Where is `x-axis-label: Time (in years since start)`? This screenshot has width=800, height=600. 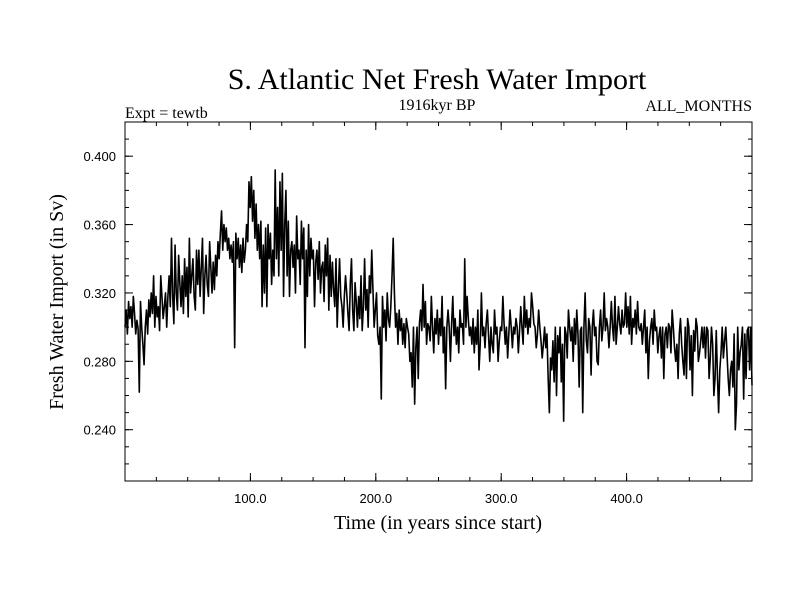
x-axis-label: Time (in years since start) is located at coordinates (438, 523).